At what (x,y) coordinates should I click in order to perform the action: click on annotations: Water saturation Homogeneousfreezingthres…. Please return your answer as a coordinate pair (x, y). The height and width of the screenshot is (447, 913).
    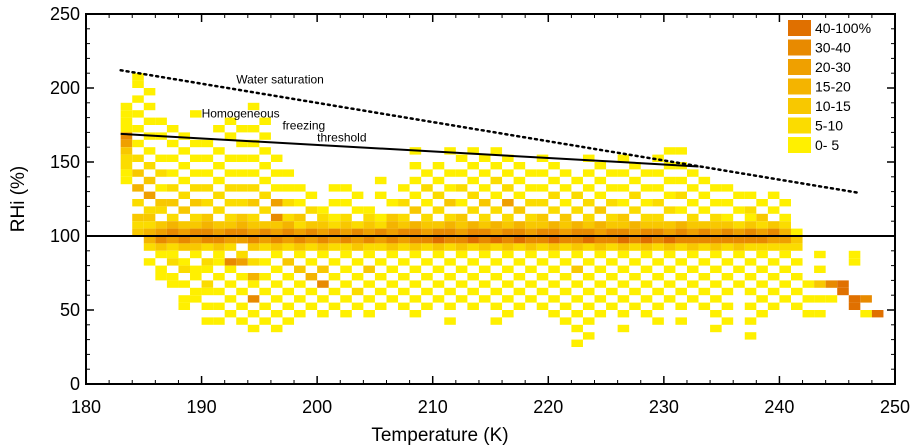
    Looking at the image, I should click on (284, 109).